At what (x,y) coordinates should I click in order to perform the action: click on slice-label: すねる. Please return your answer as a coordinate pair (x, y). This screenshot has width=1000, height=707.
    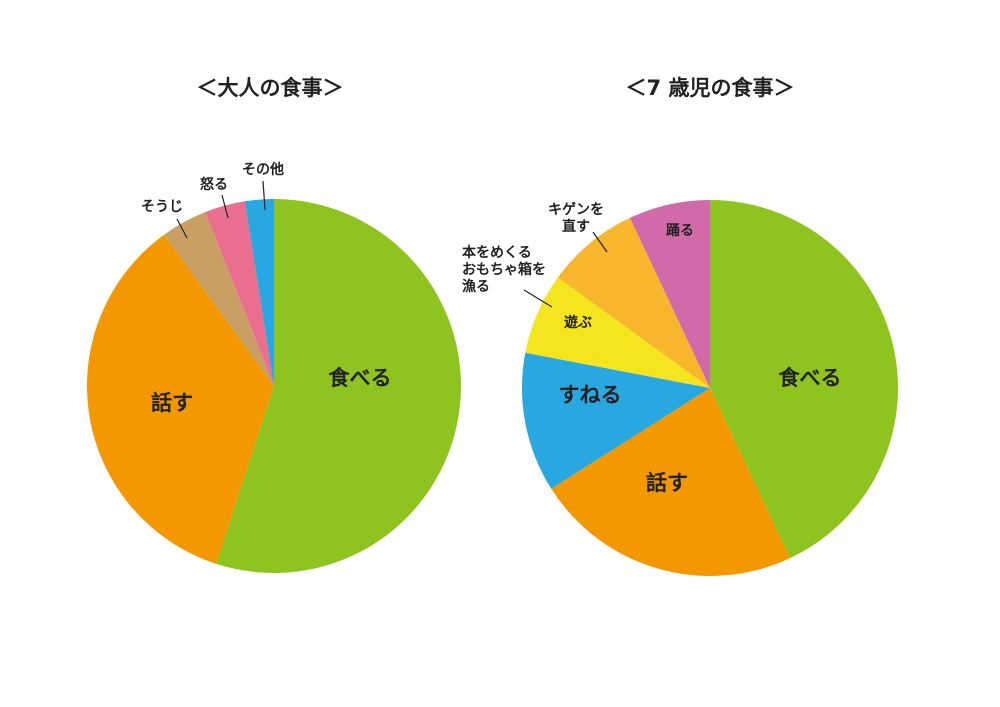
    Looking at the image, I should click on (590, 395).